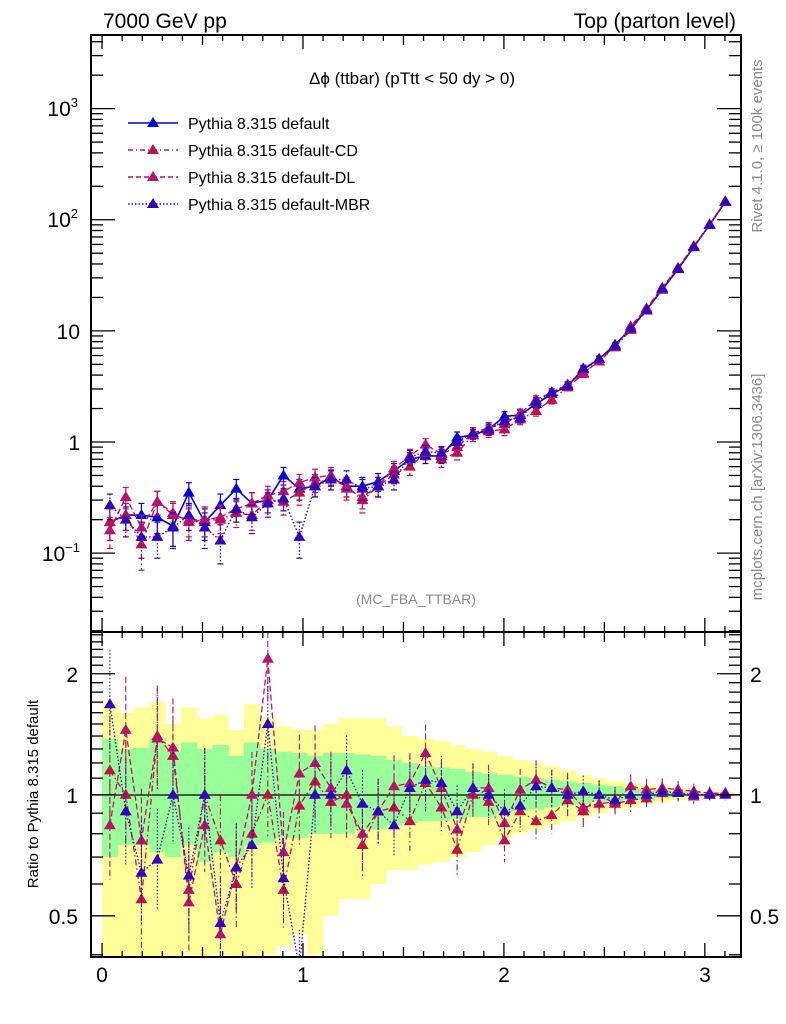  Describe the element at coordinates (417, 817) in the screenshot. I see `ratio-line` at that location.